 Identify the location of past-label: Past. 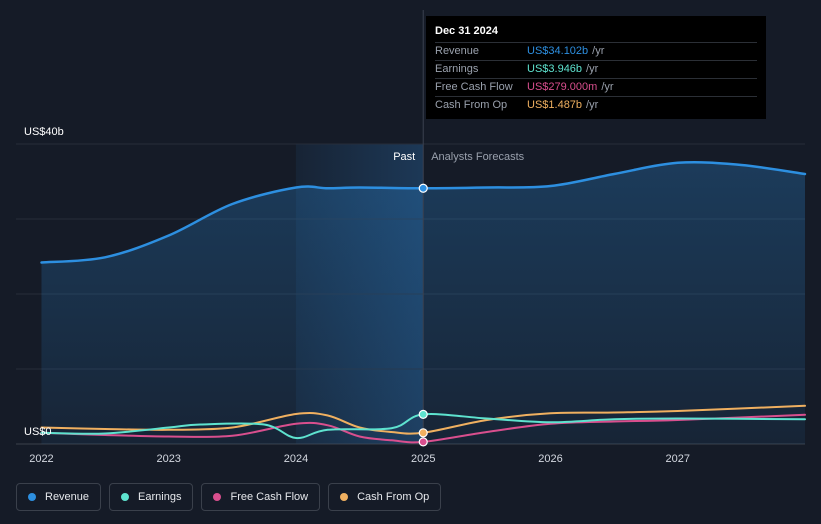
(404, 157).